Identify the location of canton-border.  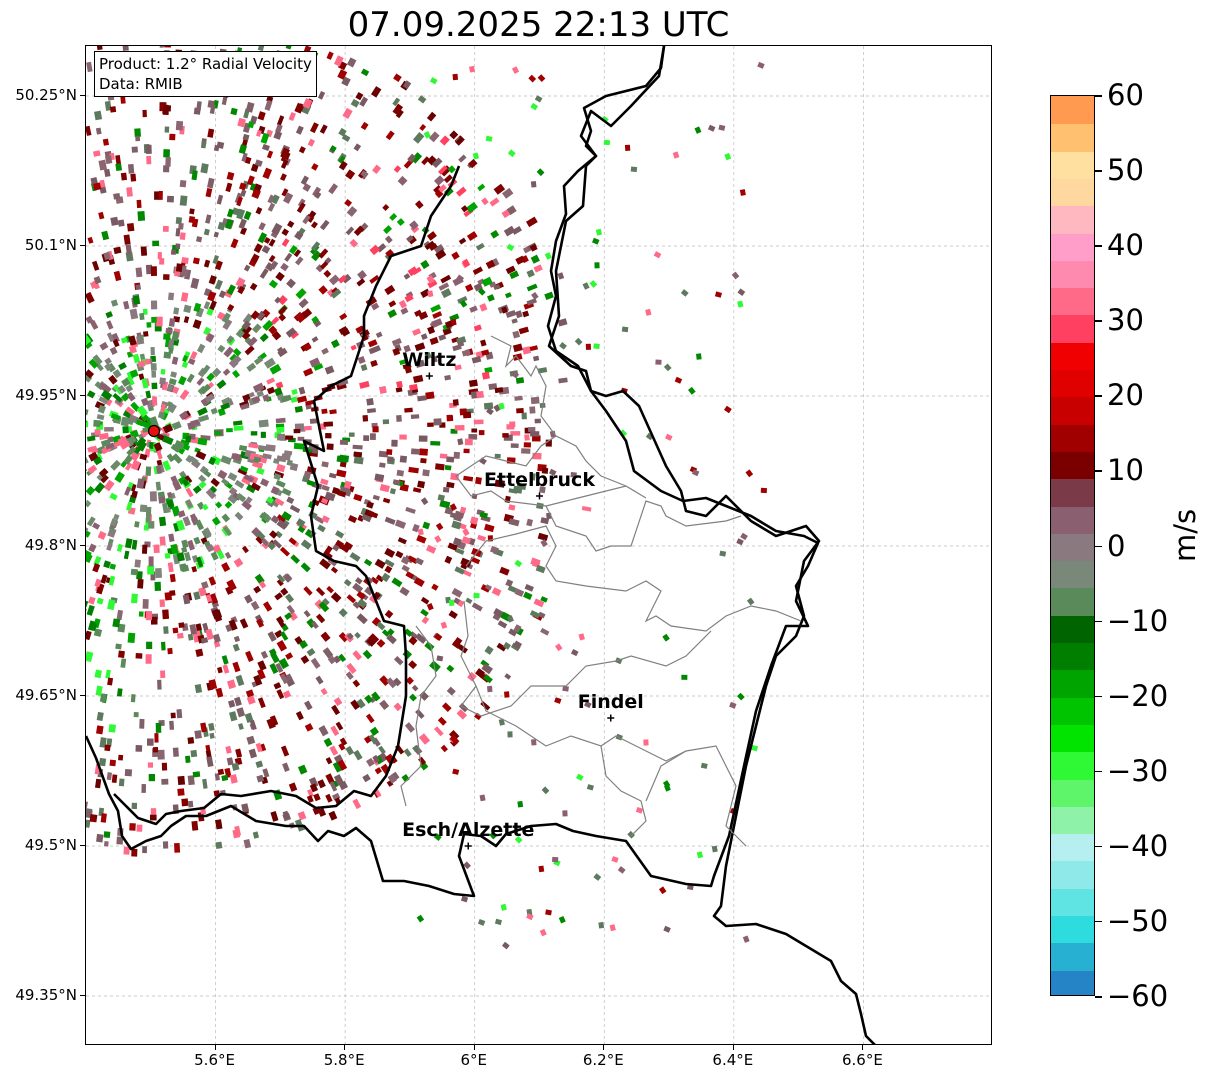
(418, 716).